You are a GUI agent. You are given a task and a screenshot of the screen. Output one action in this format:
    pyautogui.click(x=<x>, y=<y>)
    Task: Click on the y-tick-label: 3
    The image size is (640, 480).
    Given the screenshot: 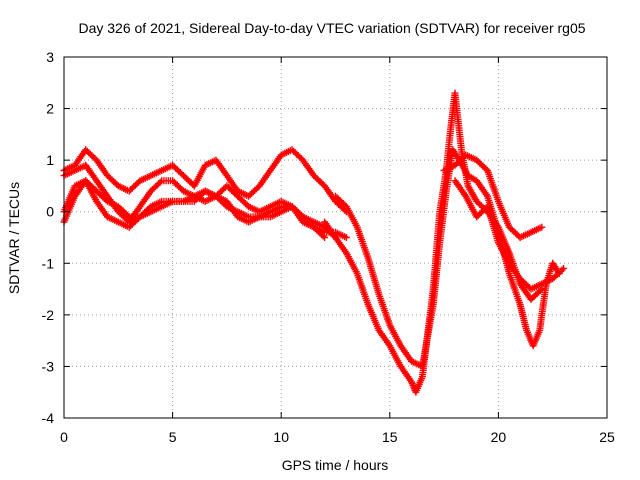 What is the action you would take?
    pyautogui.click(x=50, y=57)
    